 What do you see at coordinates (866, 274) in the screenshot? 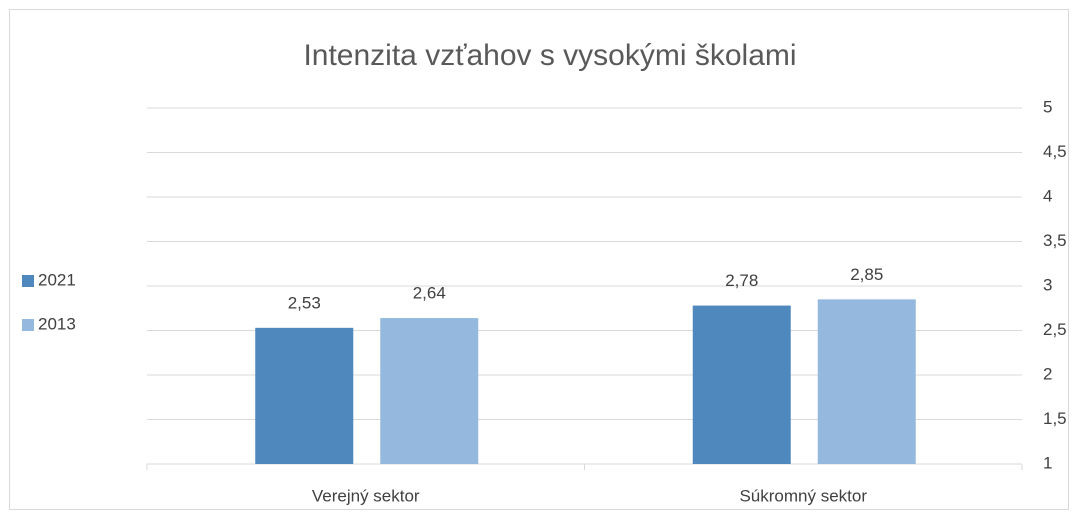
I see `value-label: 2,85` at bounding box center [866, 274].